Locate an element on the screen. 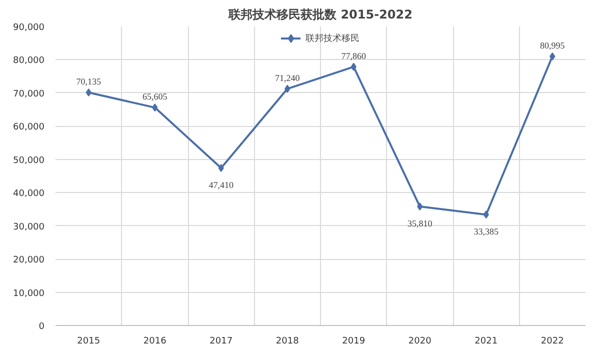 The image size is (600, 350). data-label: 33,385 is located at coordinates (486, 231).